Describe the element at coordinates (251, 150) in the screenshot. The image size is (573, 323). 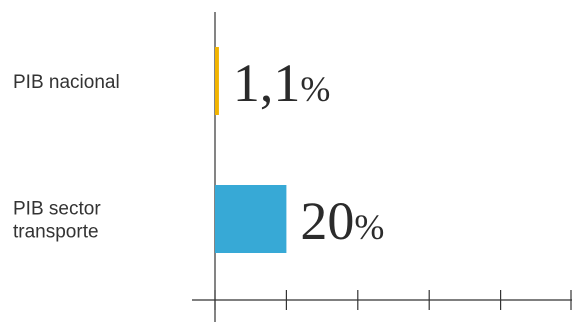
I see `chart-bars` at that location.